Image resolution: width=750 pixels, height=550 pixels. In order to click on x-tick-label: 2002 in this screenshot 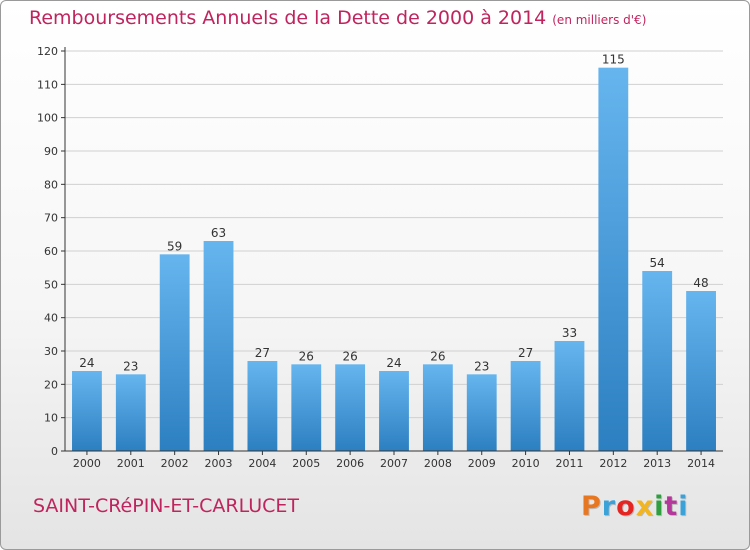, I will do `click(175, 463)`.